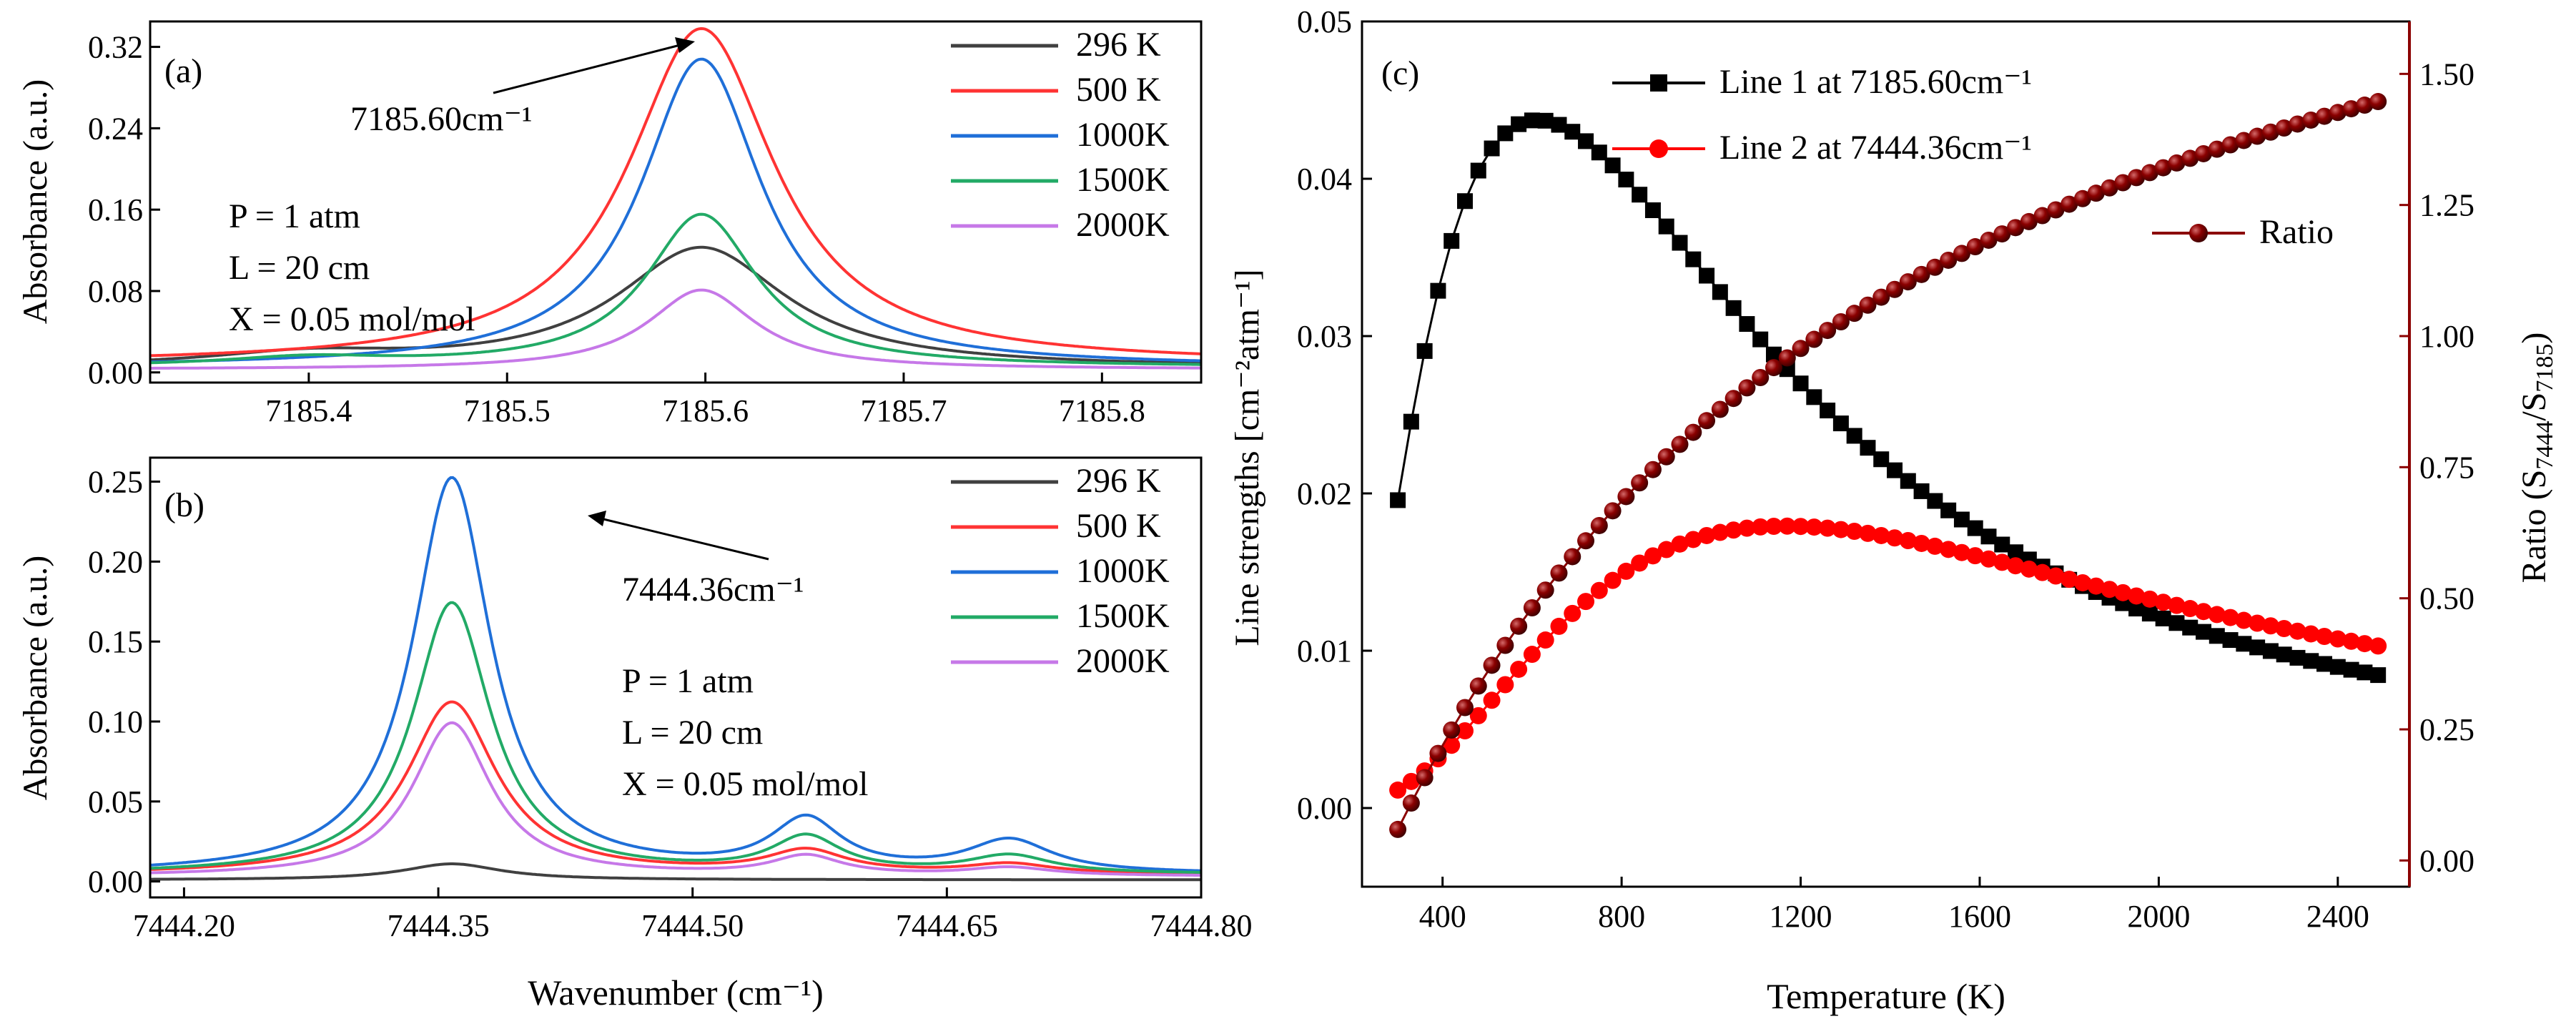  Describe the element at coordinates (692, 926) in the screenshot. I see `b-xtick-label: 7444.50` at that location.